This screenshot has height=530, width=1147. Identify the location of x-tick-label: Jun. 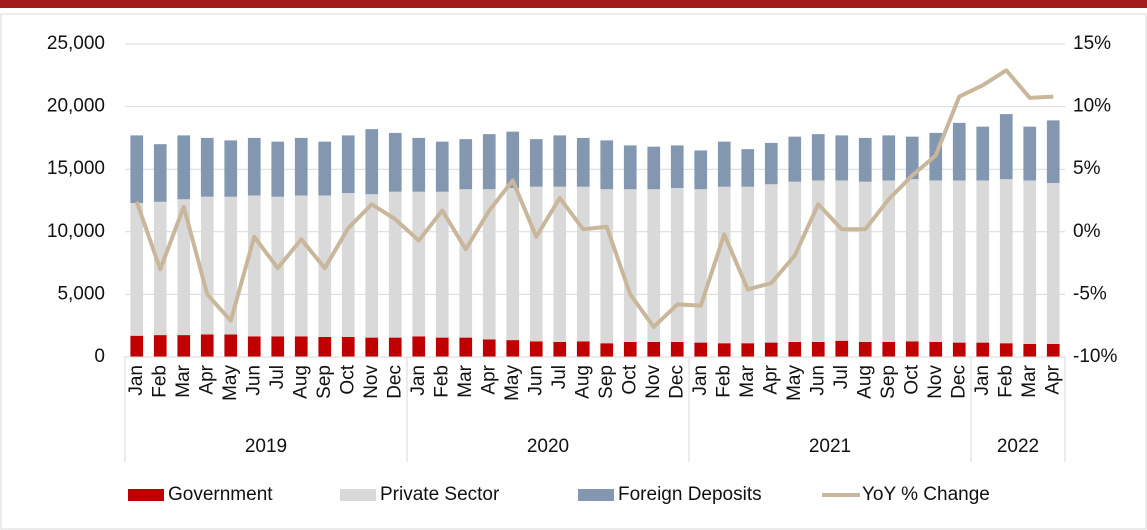
(535, 380).